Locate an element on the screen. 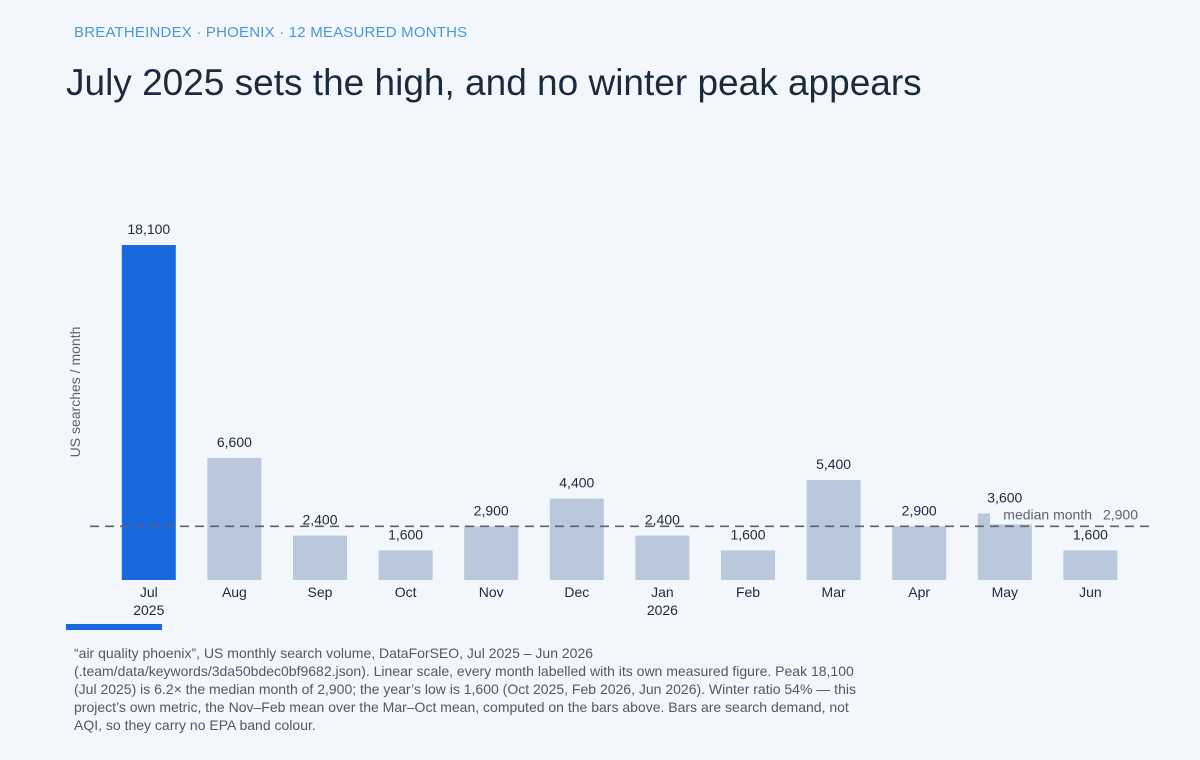  median-label: median month is located at coordinates (1047, 514).